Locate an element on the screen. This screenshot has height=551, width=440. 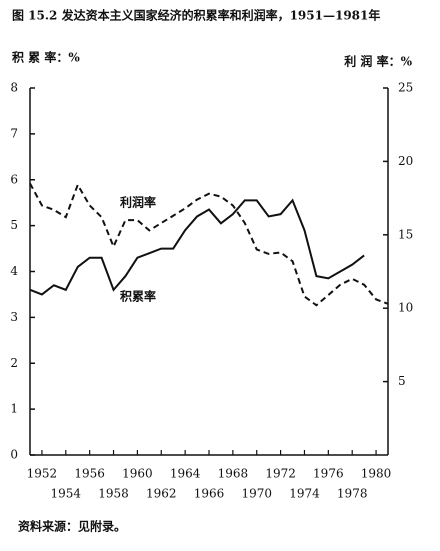
x-tick-label: 1972 is located at coordinates (280, 474).